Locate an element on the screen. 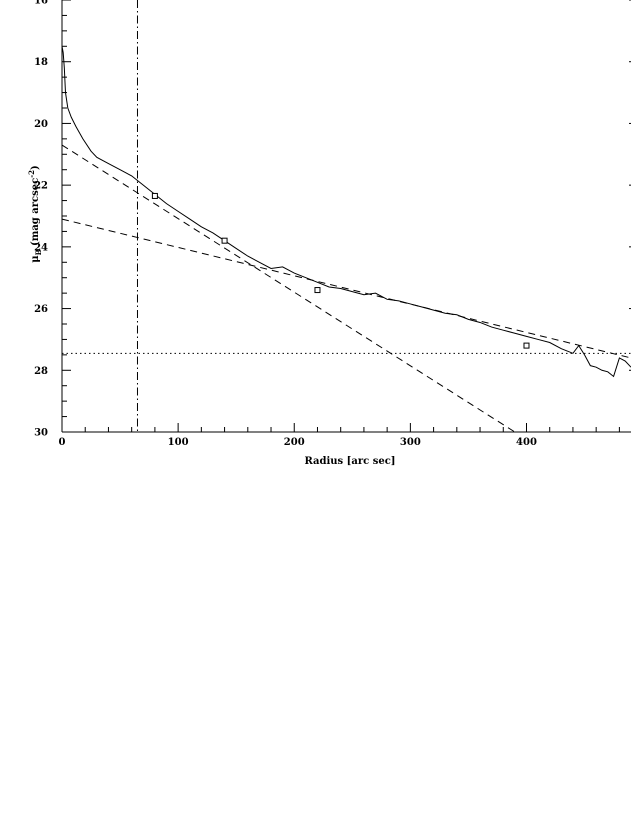 The height and width of the screenshot is (817, 631). y-axis-label-close: ) is located at coordinates (35, 167).